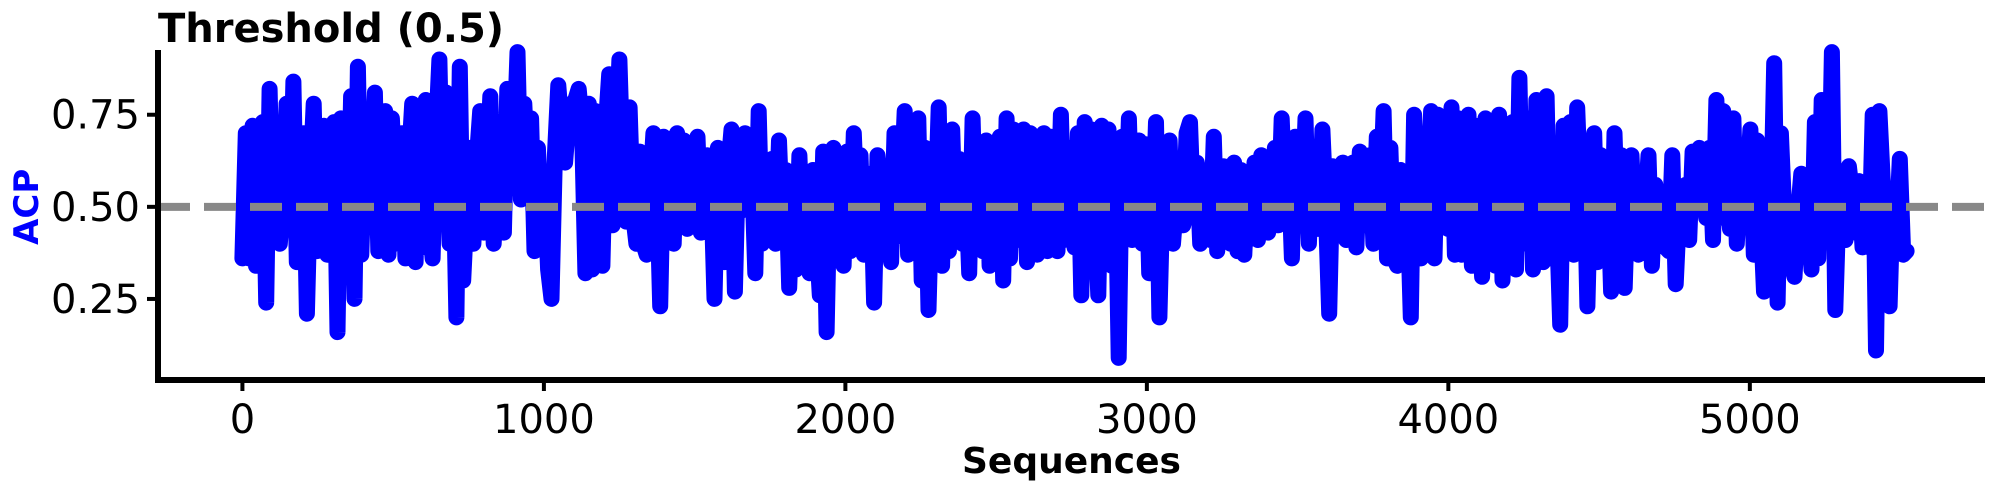 This screenshot has height=490, width=1990. What do you see at coordinates (1147, 420) in the screenshot?
I see `x-tick-label: 3000` at bounding box center [1147, 420].